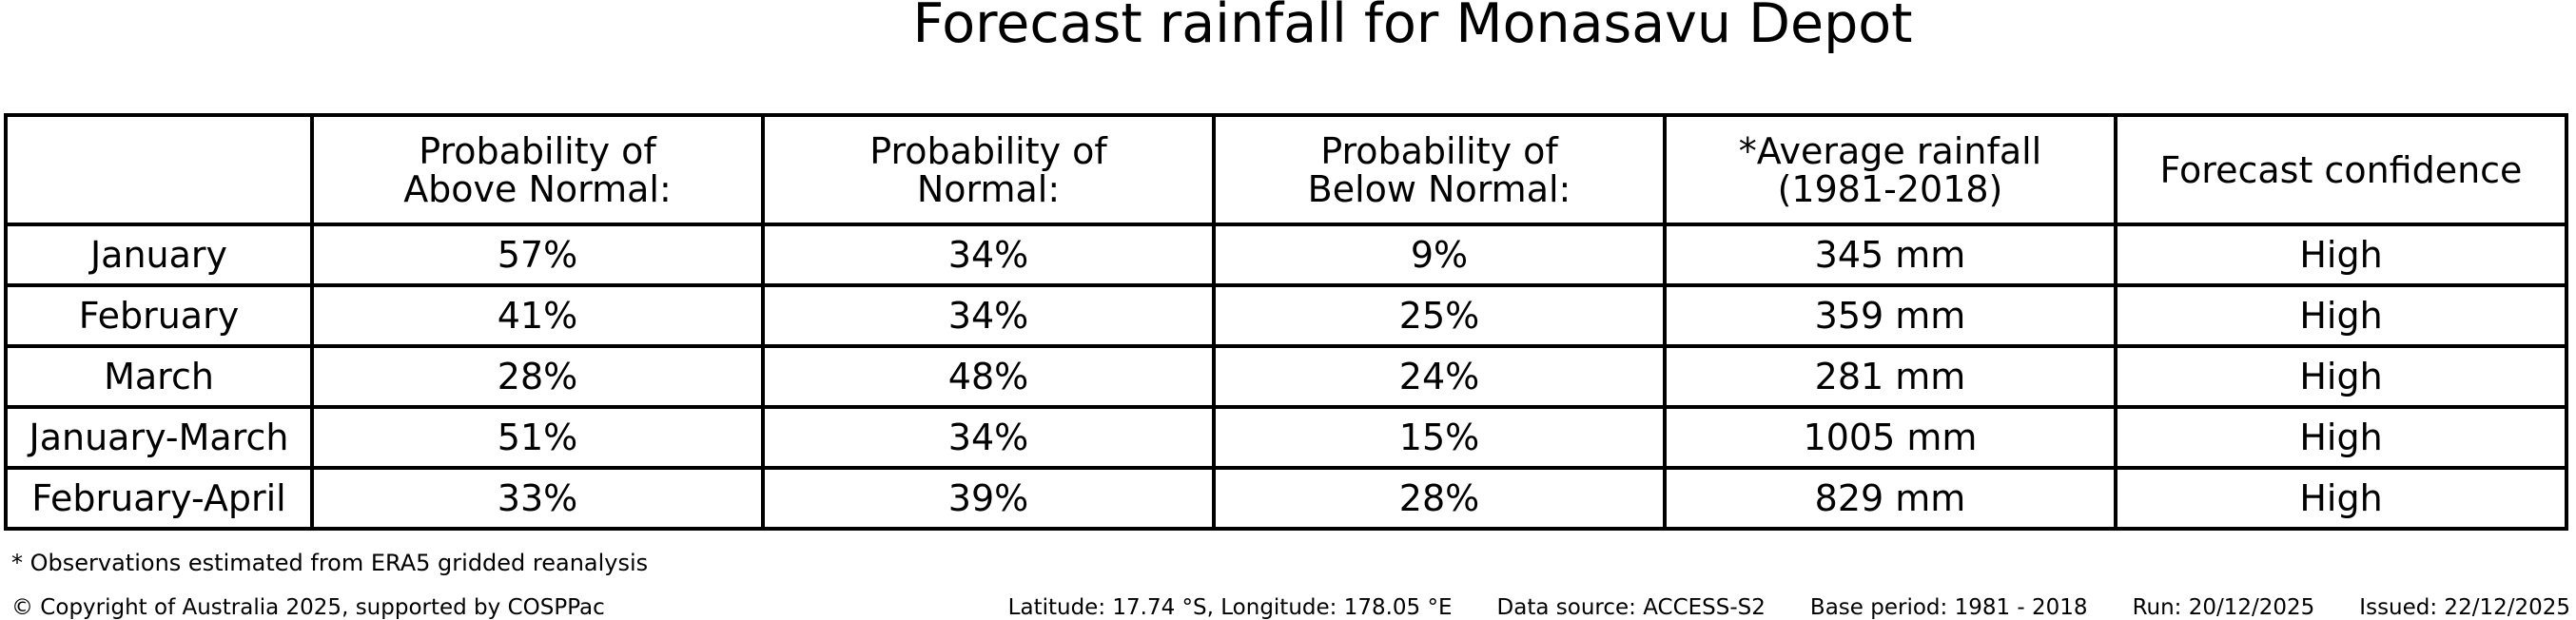 This screenshot has height=620, width=2576. What do you see at coordinates (1890, 315) in the screenshot?
I see `cell-average-rainfall: 359 mm` at bounding box center [1890, 315].